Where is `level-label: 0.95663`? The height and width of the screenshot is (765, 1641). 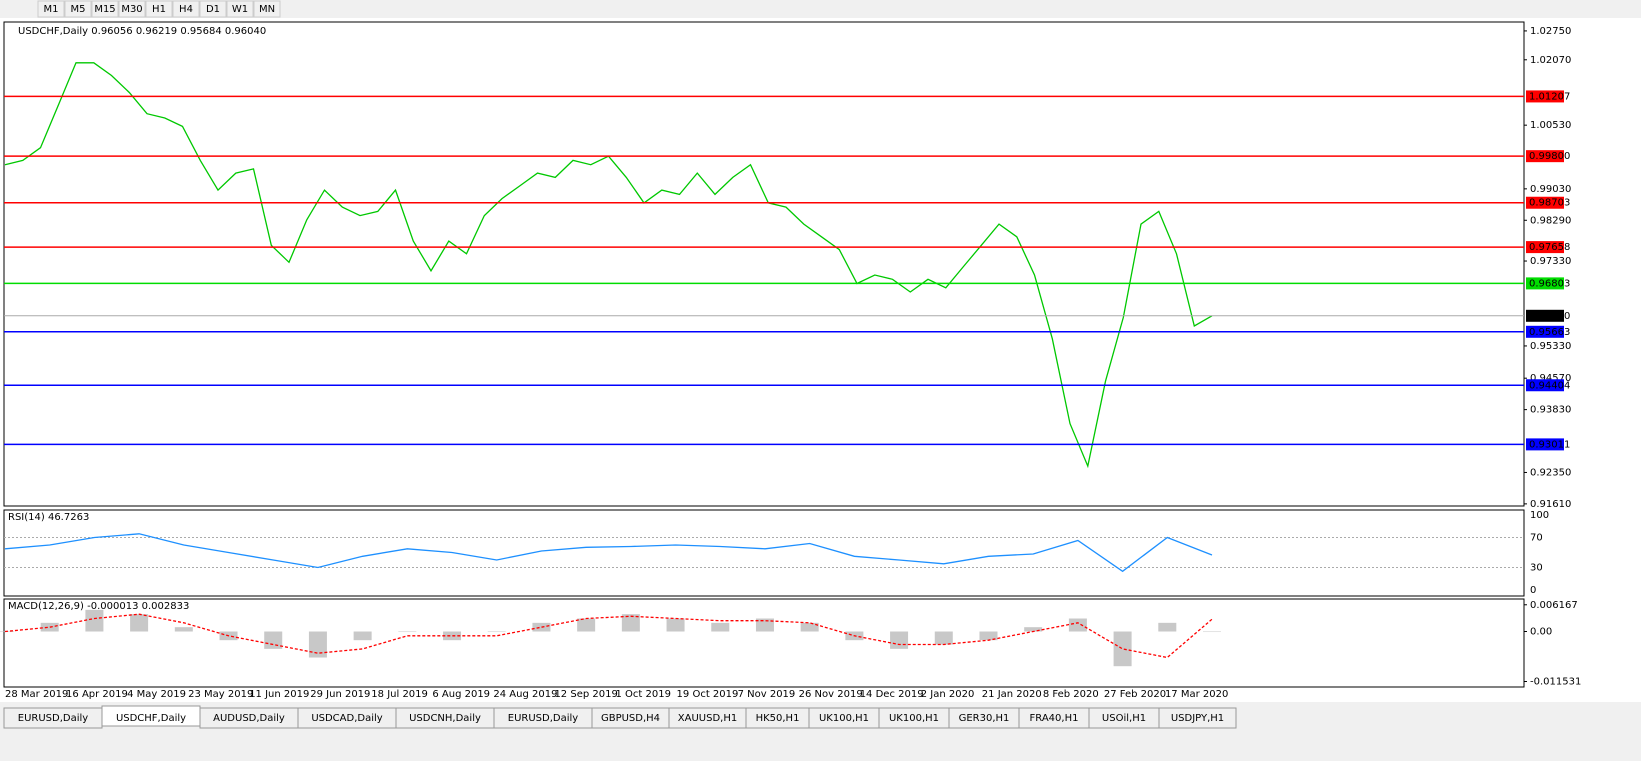 level-label: 0.95663 is located at coordinates (1549, 332).